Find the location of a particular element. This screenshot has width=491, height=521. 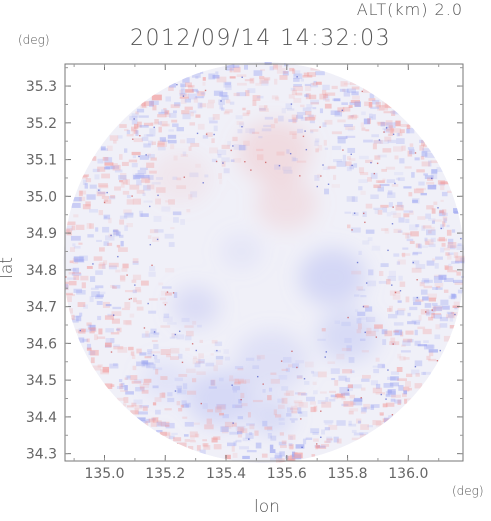

y-tick-label: 34.9 is located at coordinates (41, 234).